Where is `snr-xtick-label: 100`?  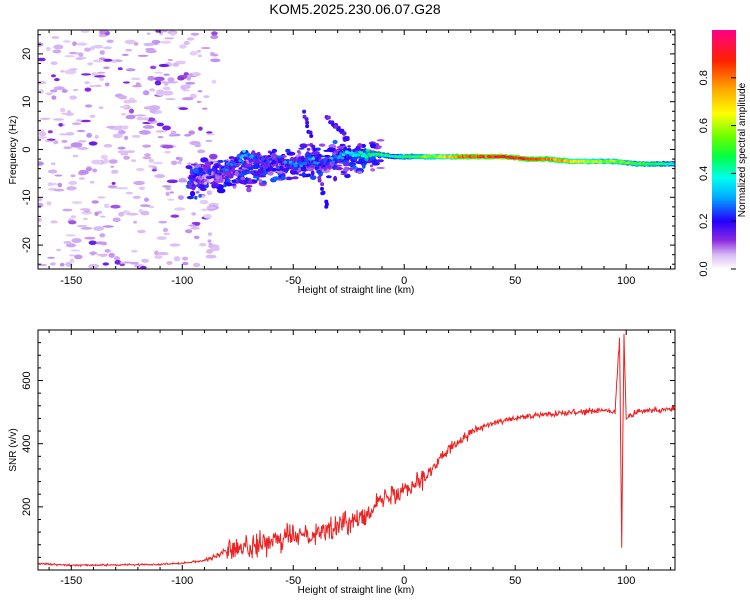 snr-xtick-label: 100 is located at coordinates (626, 581).